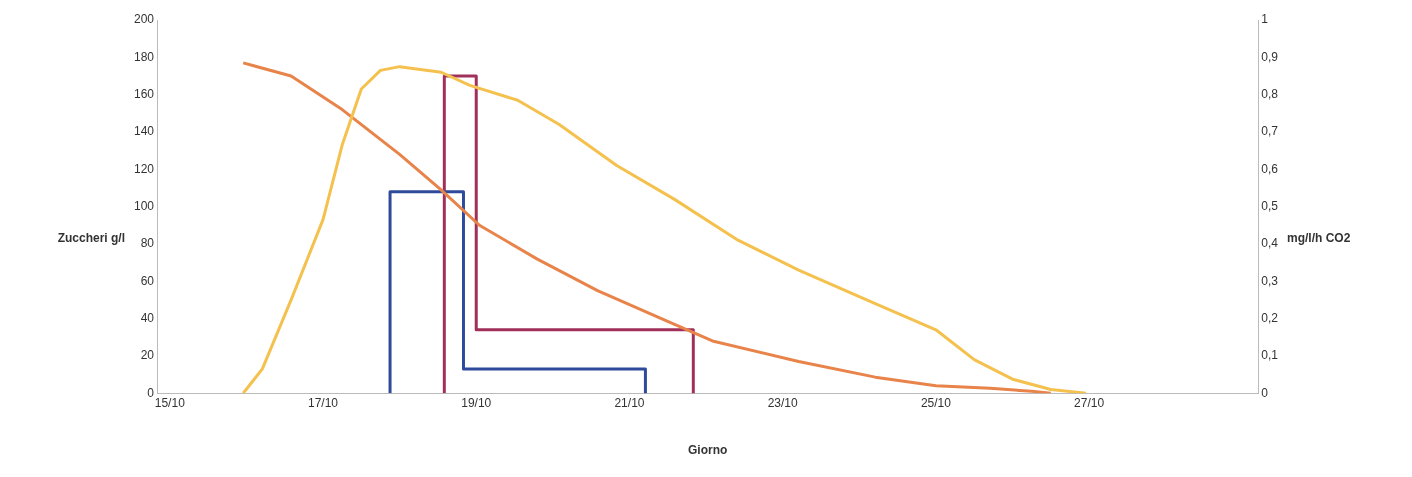  I want to click on y2-tick-label: 0,7, so click(1270, 131).